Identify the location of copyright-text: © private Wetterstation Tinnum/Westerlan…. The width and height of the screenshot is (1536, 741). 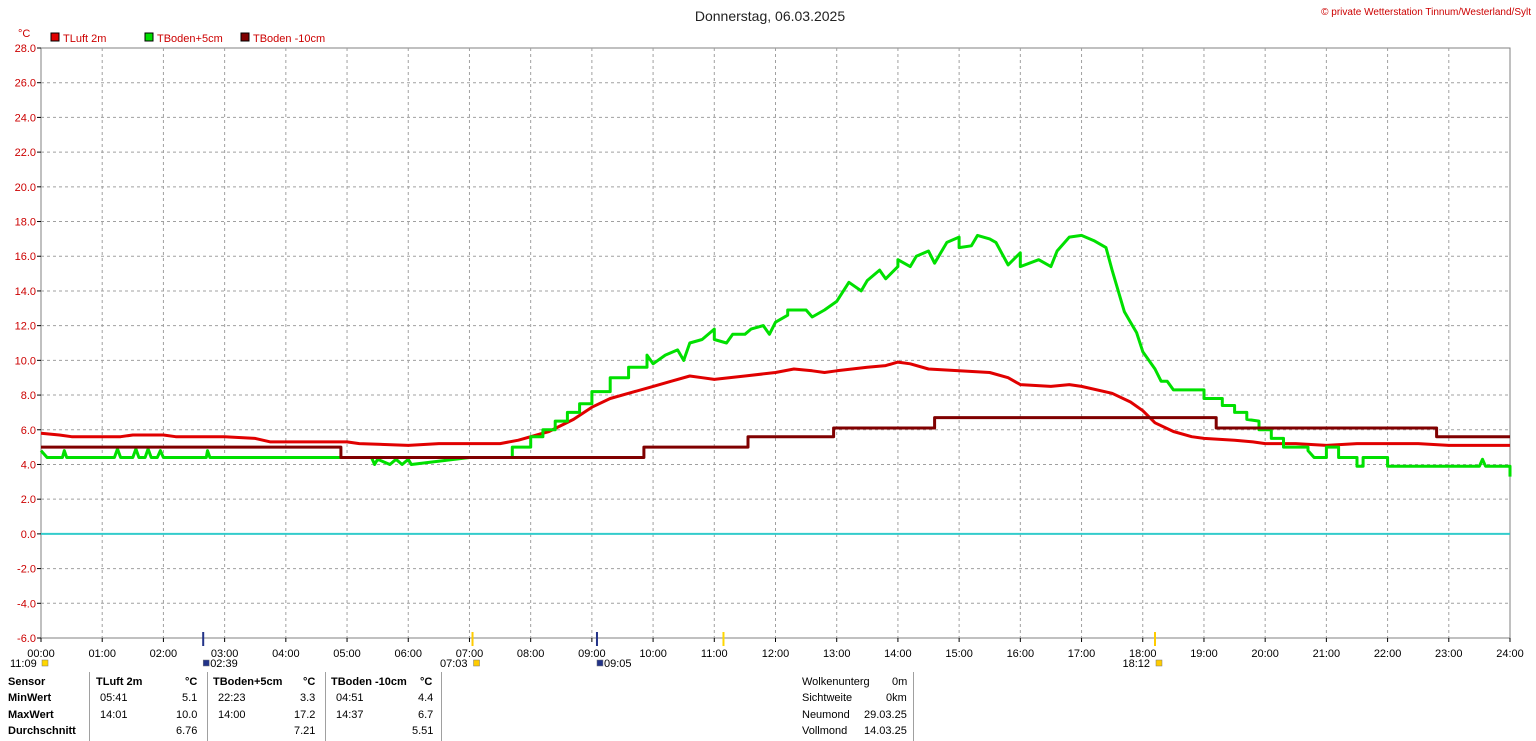
(1426, 12).